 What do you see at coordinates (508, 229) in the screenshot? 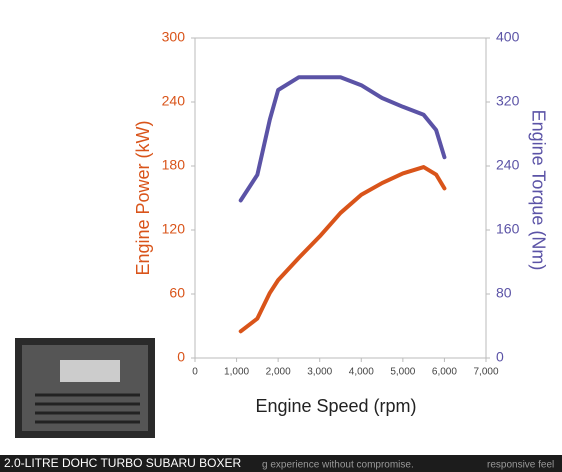
I see `y2-tick-label: 160` at bounding box center [508, 229].